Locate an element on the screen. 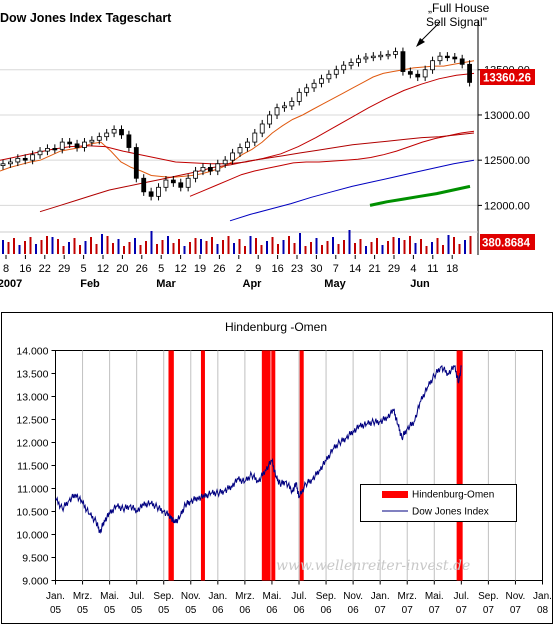 This screenshot has width=555, height=629. top-x-period-label: May is located at coordinates (335, 284).